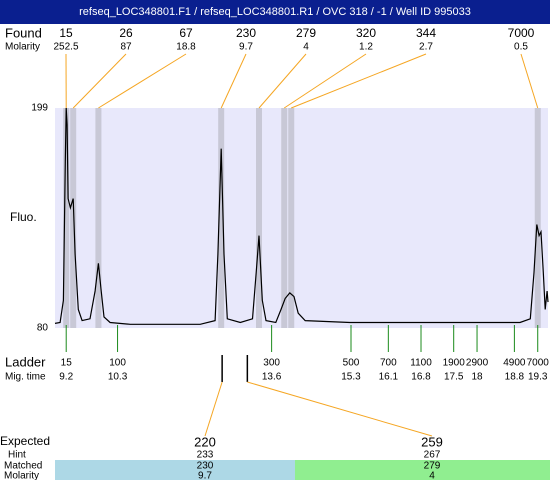  I want to click on y-label: Fluo., so click(23, 217).